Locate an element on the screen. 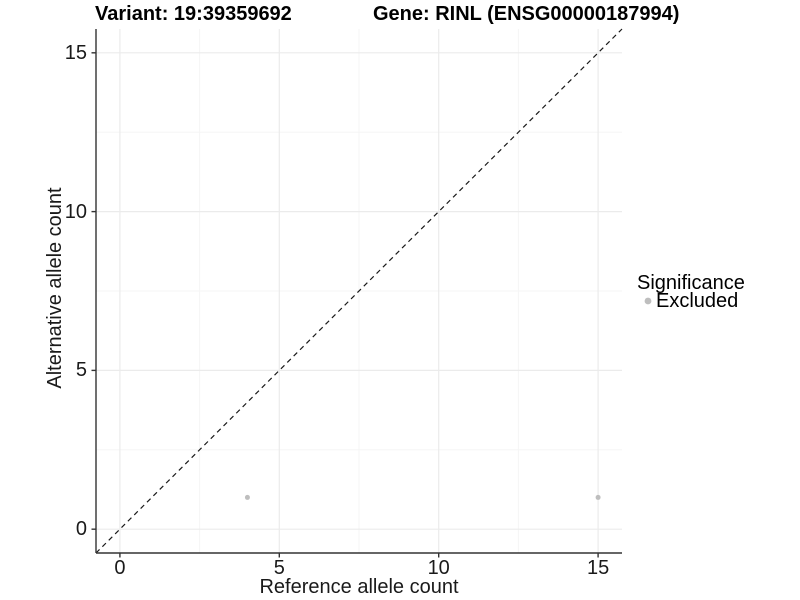 The width and height of the screenshot is (800, 600). x-tick-label: 5 is located at coordinates (279, 568).